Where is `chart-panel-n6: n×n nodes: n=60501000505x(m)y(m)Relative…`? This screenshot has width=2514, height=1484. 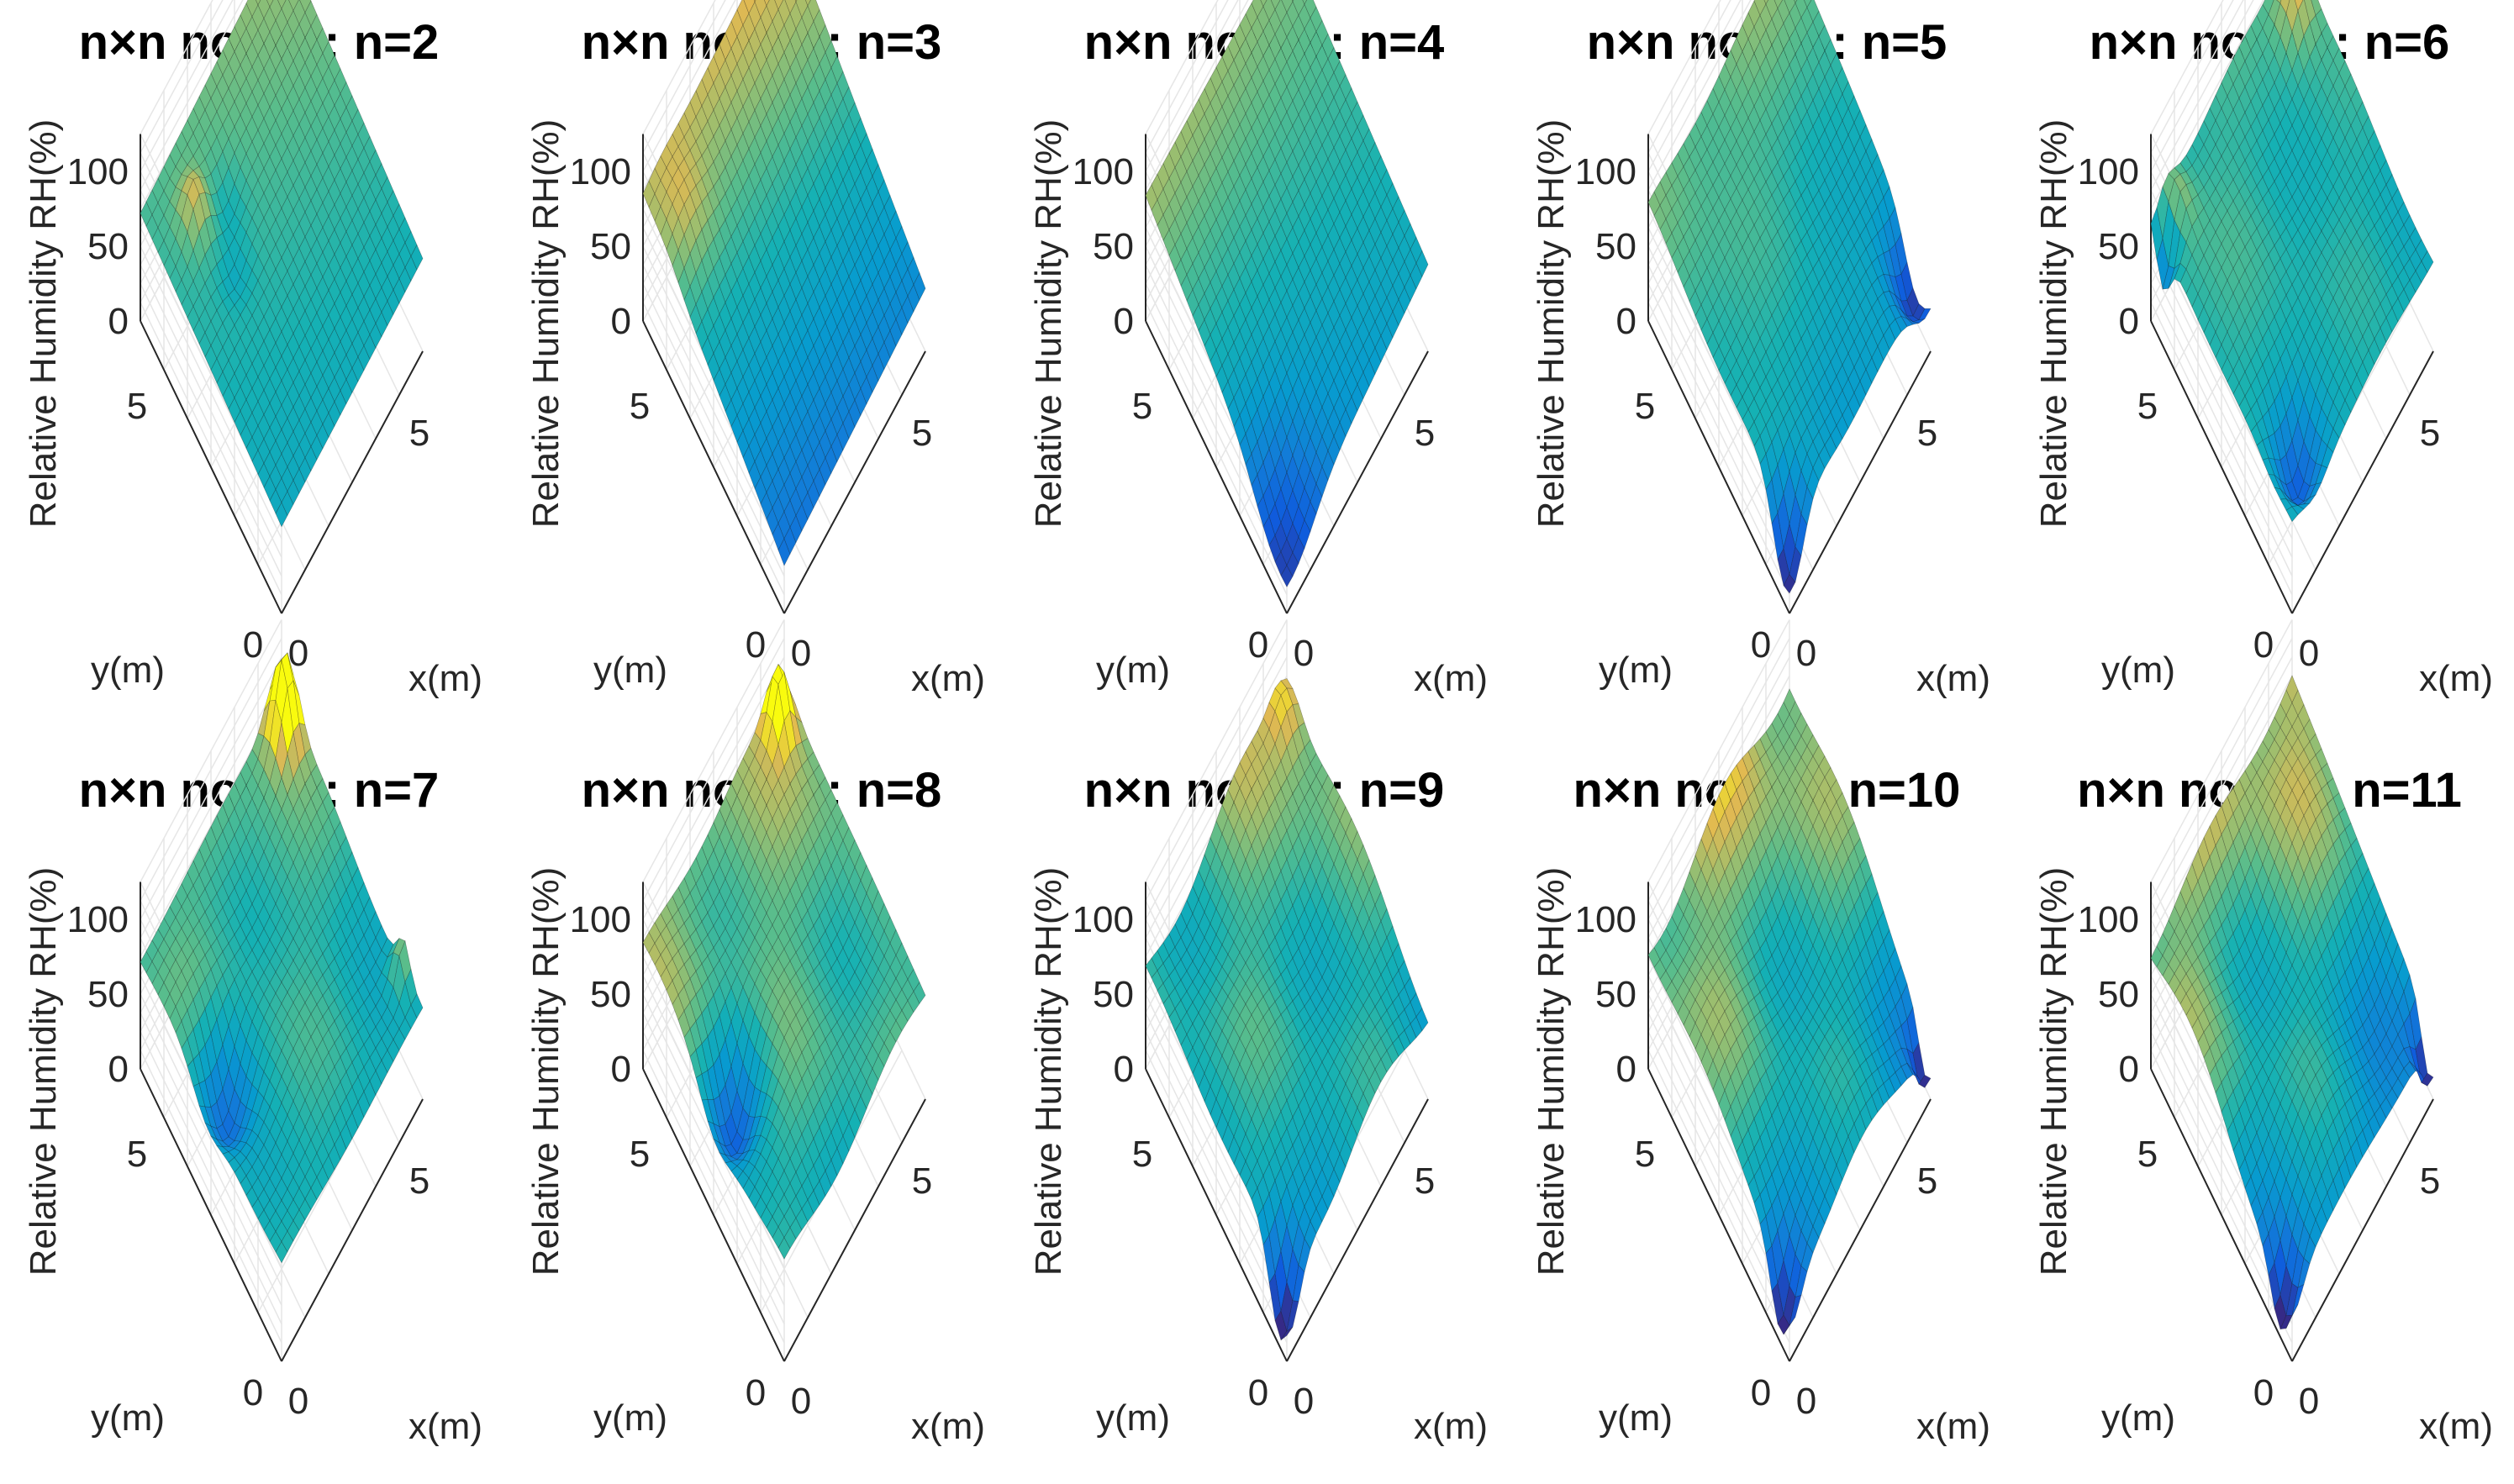 chart-panel-n6: n×n nodes: n=60501000505x(m)y(m)Relative… is located at coordinates (2262, 368).